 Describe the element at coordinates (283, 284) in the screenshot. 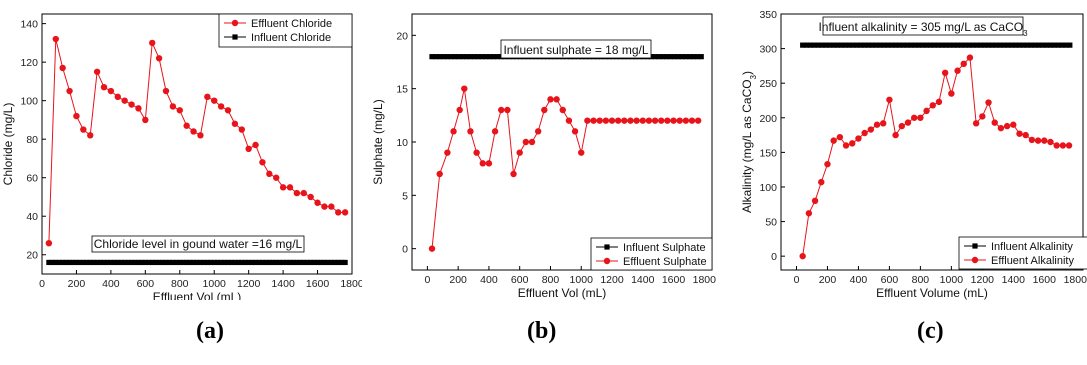

I see `x-tick-label: 1400` at that location.